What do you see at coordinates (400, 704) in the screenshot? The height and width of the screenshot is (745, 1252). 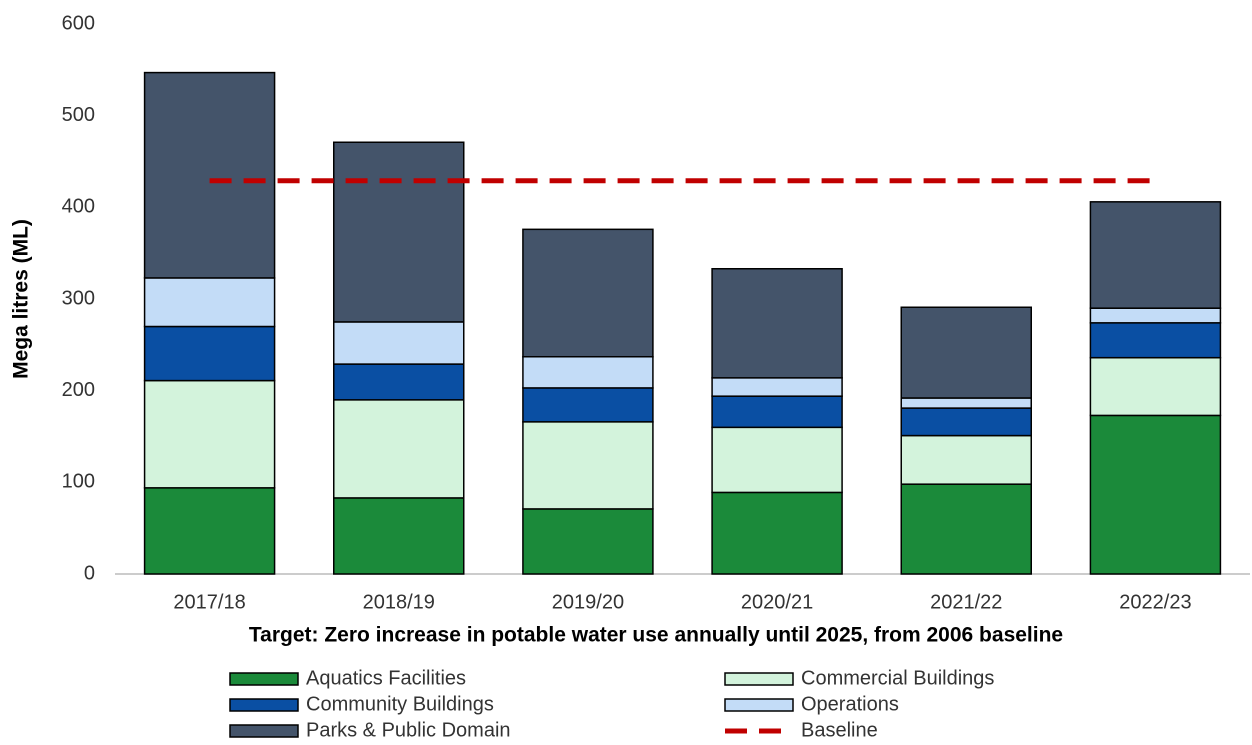 I see `legend-label: Community Buildings` at bounding box center [400, 704].